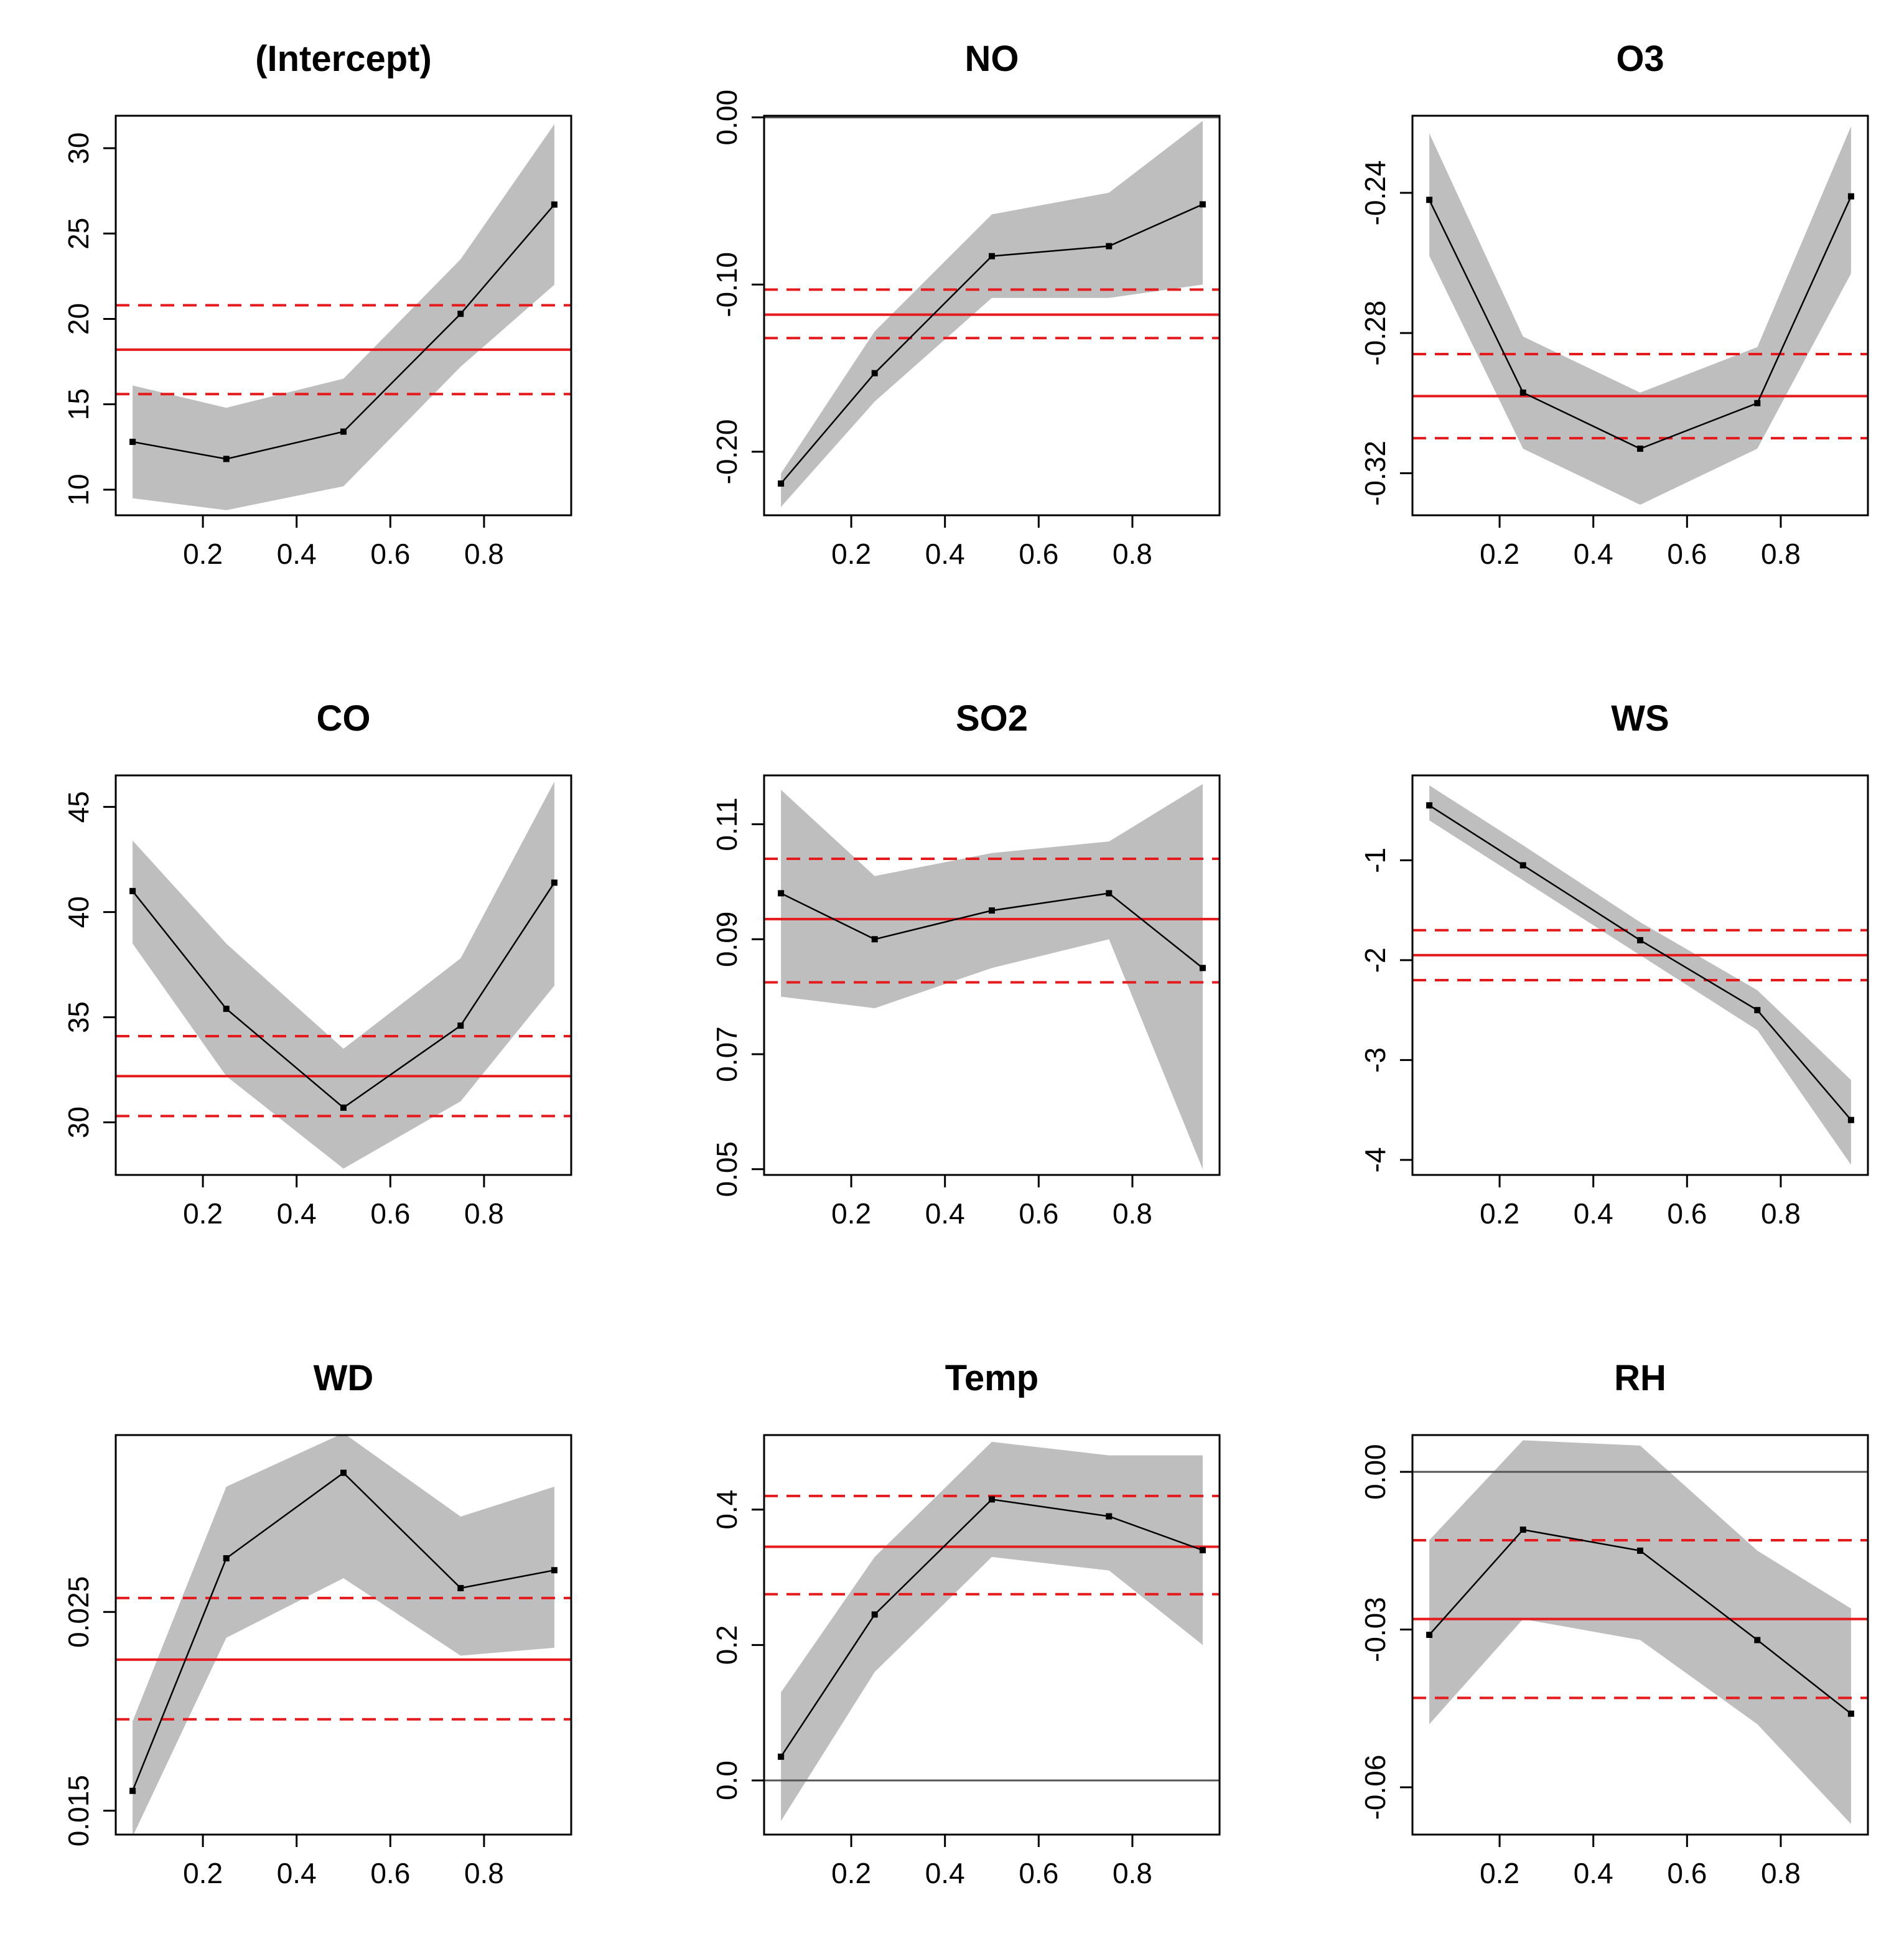 This screenshot has height=1941, width=1904. What do you see at coordinates (1375, 474) in the screenshot?
I see `y-tick-label: -0.32` at bounding box center [1375, 474].